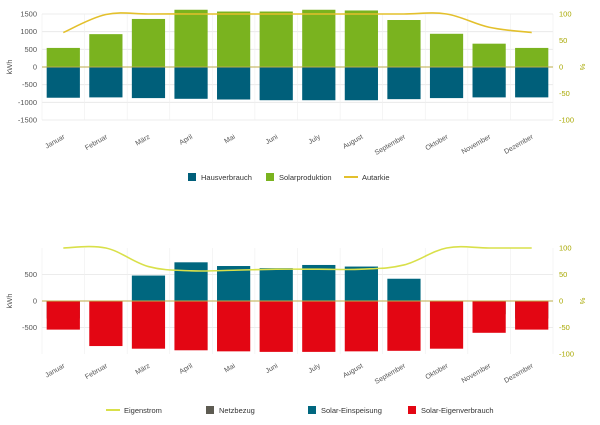 The width and height of the screenshot is (600, 425). I want to click on legend-item-solar-einspeisung: Solar-Einspeisung, so click(345, 410).